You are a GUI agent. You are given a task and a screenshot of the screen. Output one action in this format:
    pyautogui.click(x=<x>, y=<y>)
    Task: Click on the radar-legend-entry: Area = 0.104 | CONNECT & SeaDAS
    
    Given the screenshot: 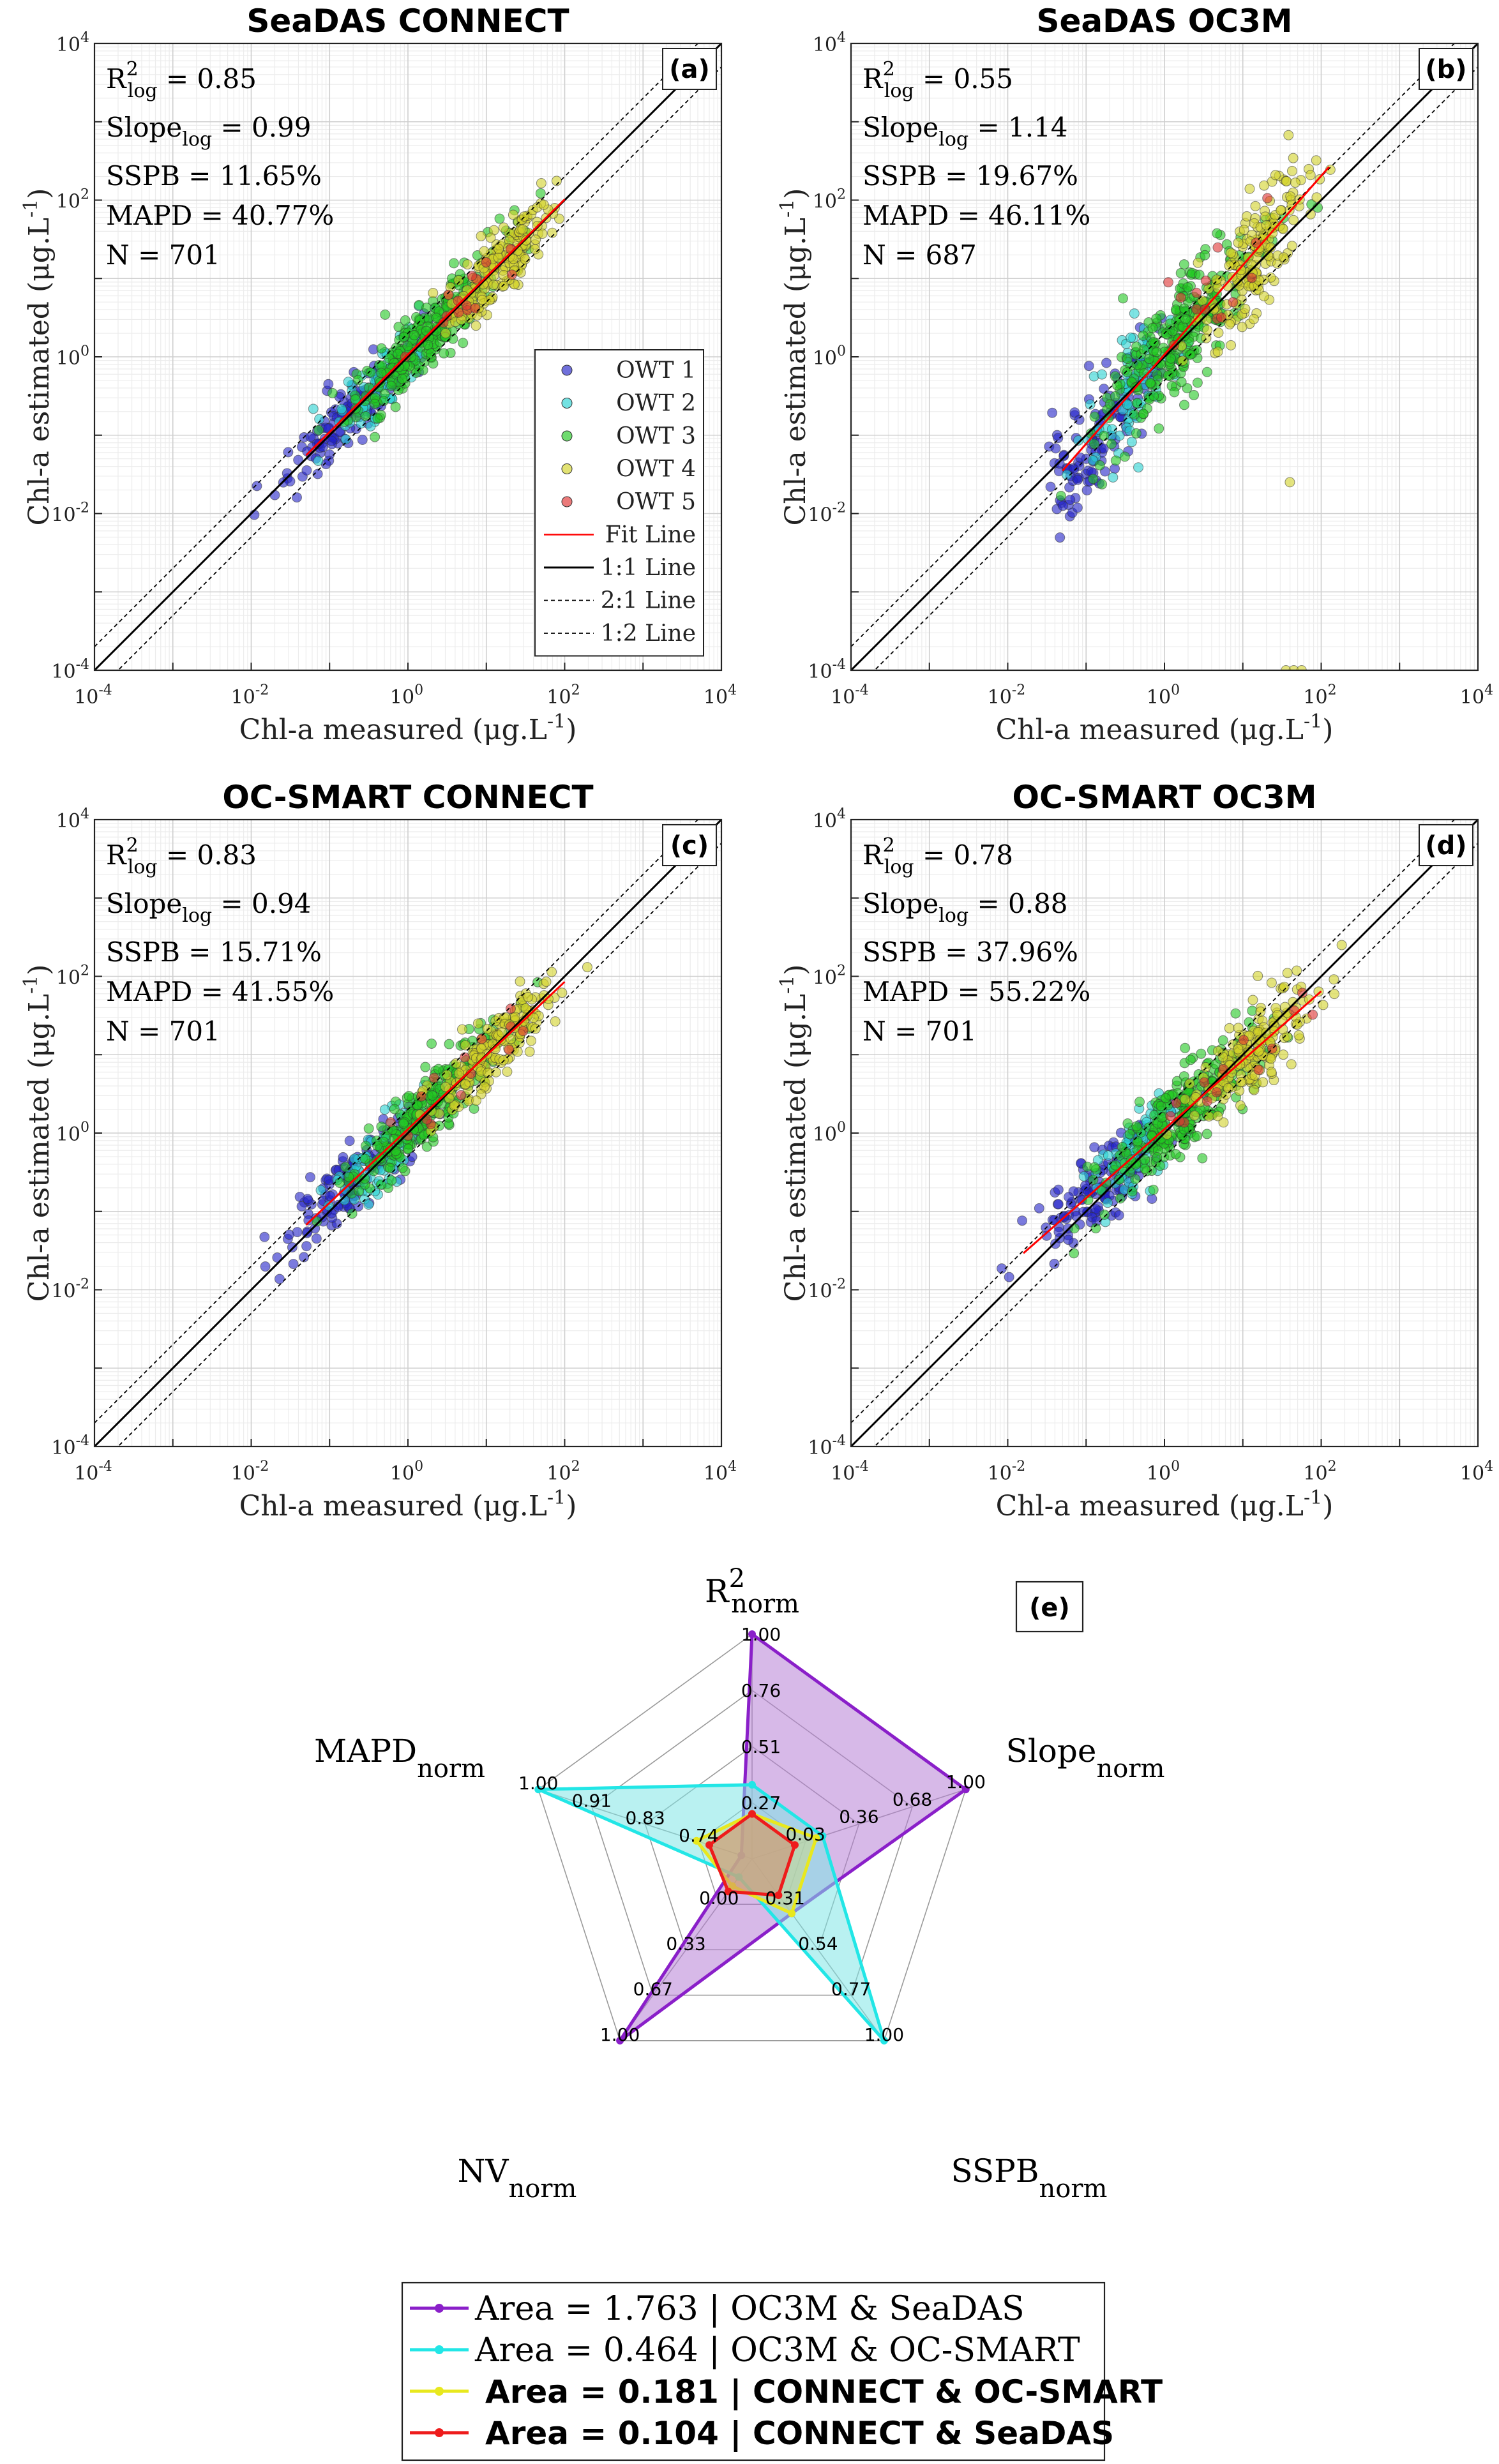 What is the action you would take?
    pyautogui.click(x=762, y=2433)
    